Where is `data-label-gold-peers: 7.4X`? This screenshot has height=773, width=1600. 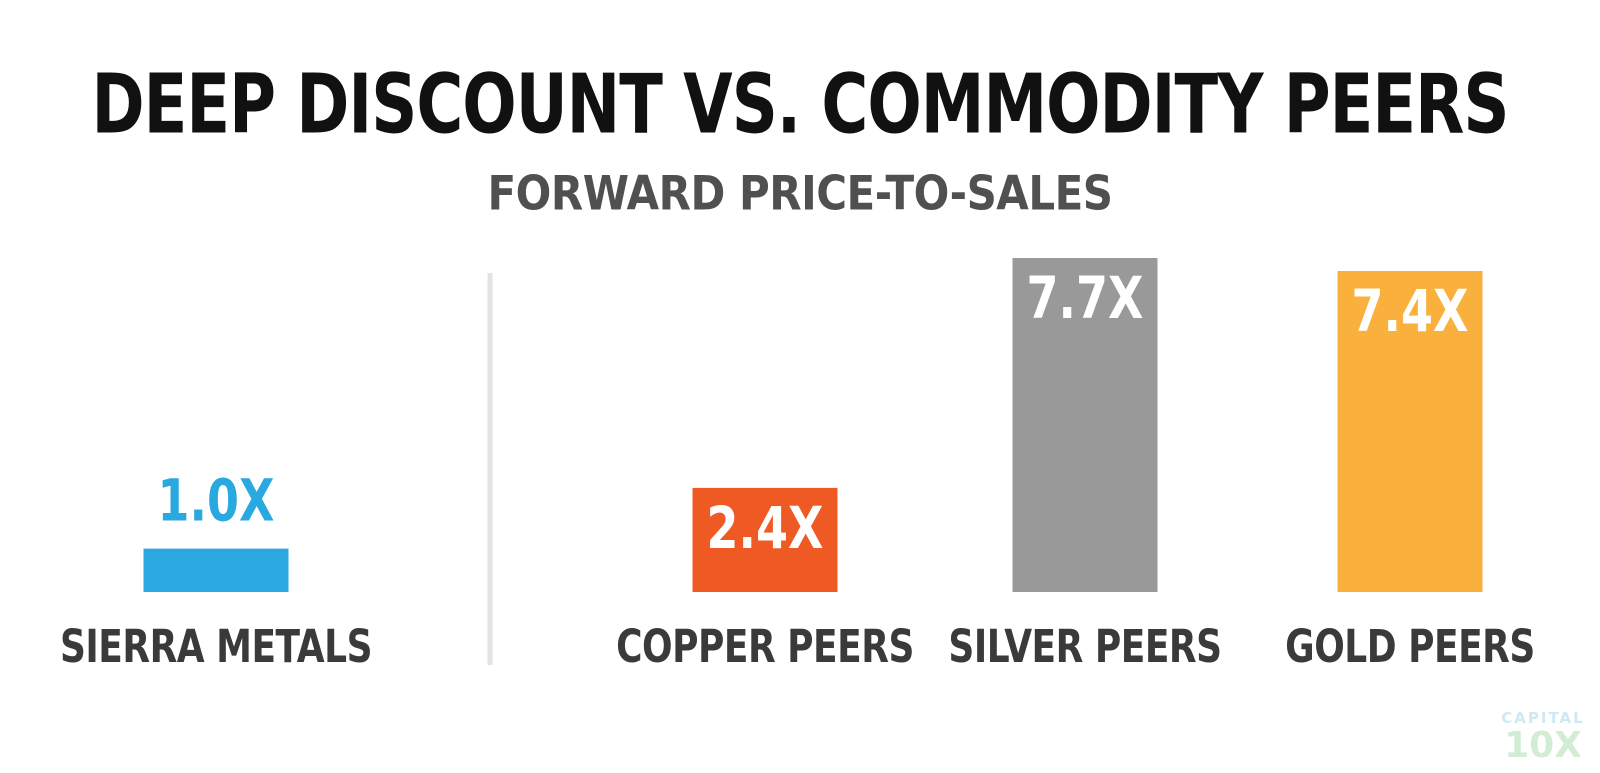
data-label-gold-peers: 7.4X is located at coordinates (1410, 312).